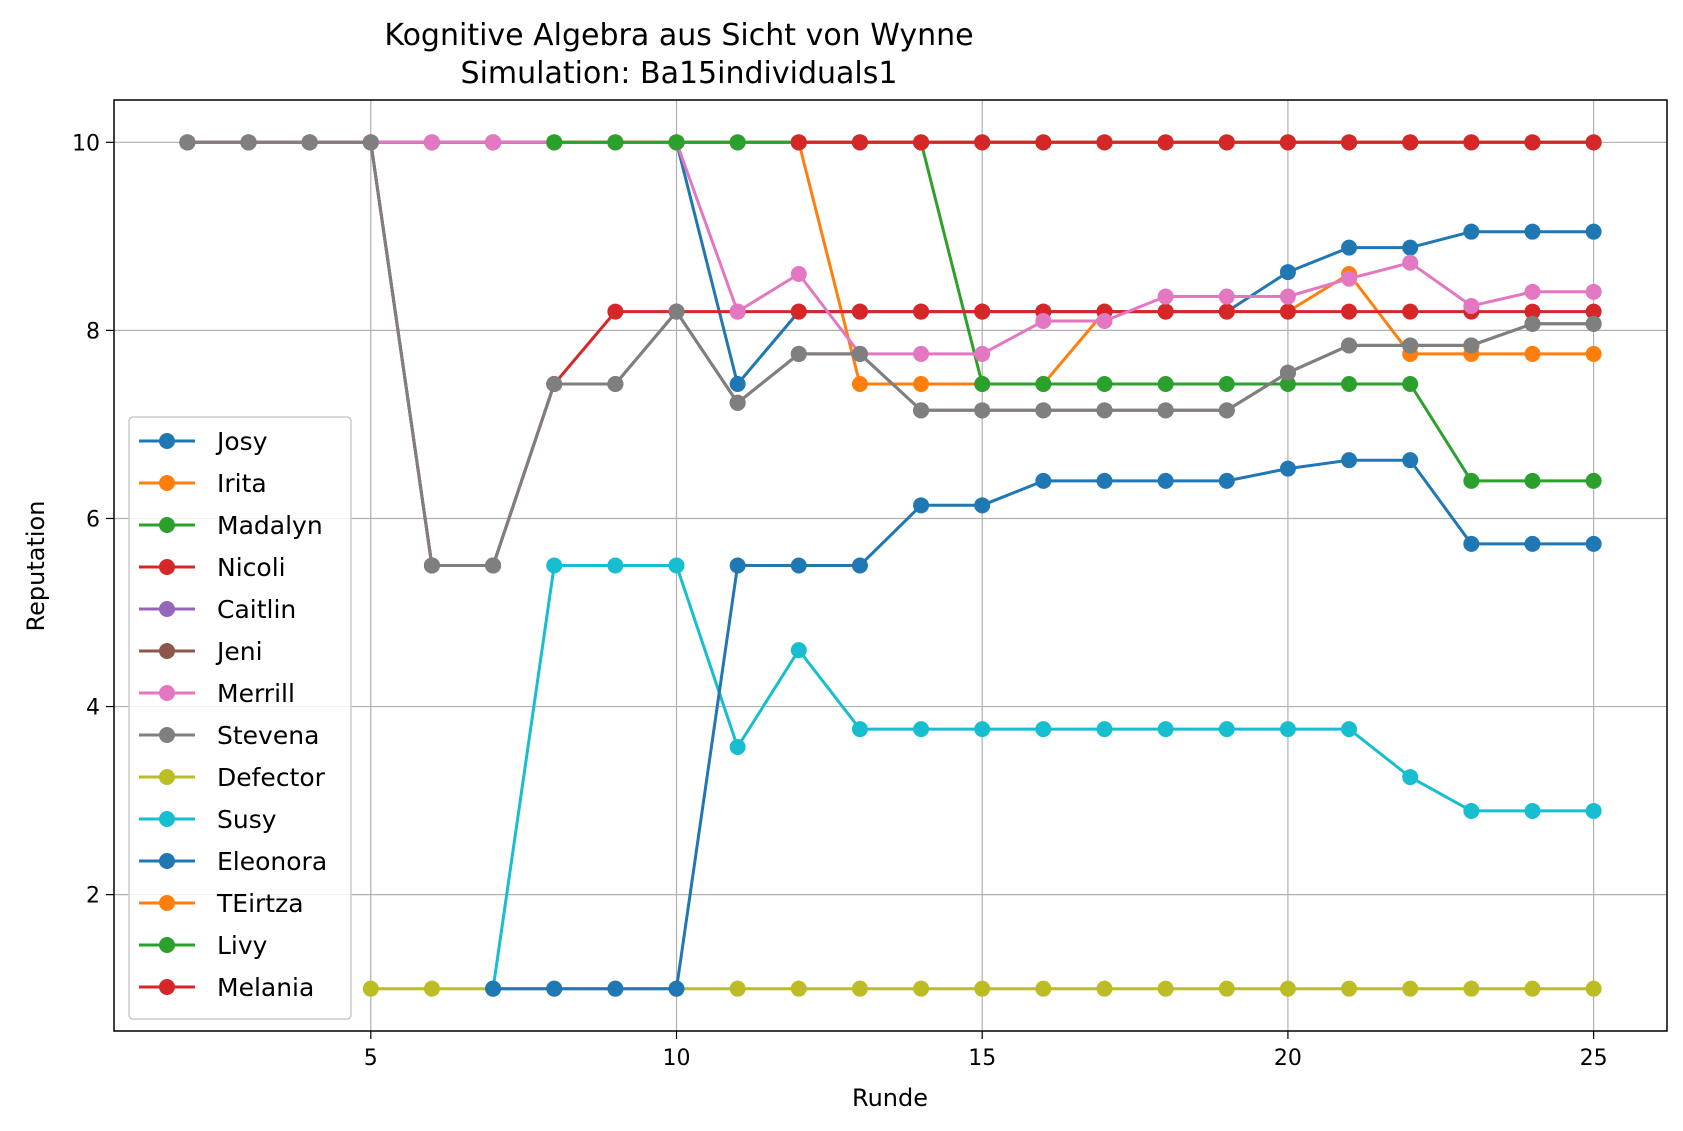  Describe the element at coordinates (271, 777) in the screenshot. I see `legend-label: Defector` at that location.